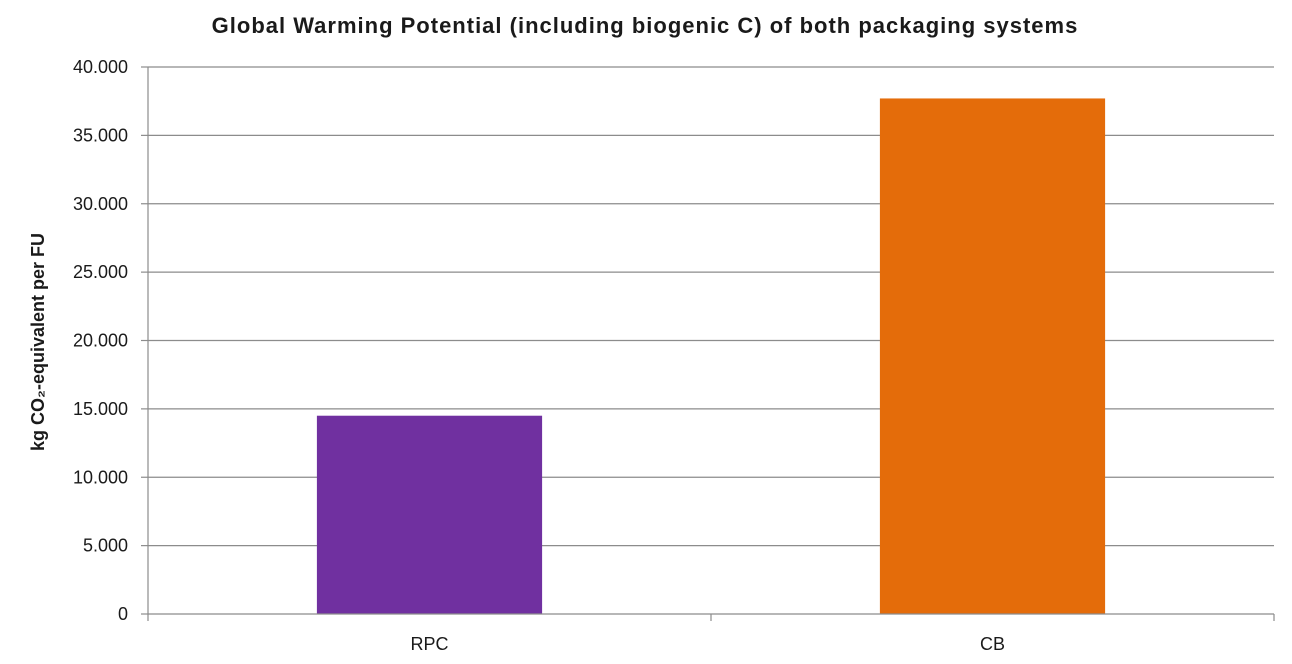 This screenshot has width=1292, height=664. What do you see at coordinates (992, 356) in the screenshot?
I see `bar-cb` at bounding box center [992, 356].